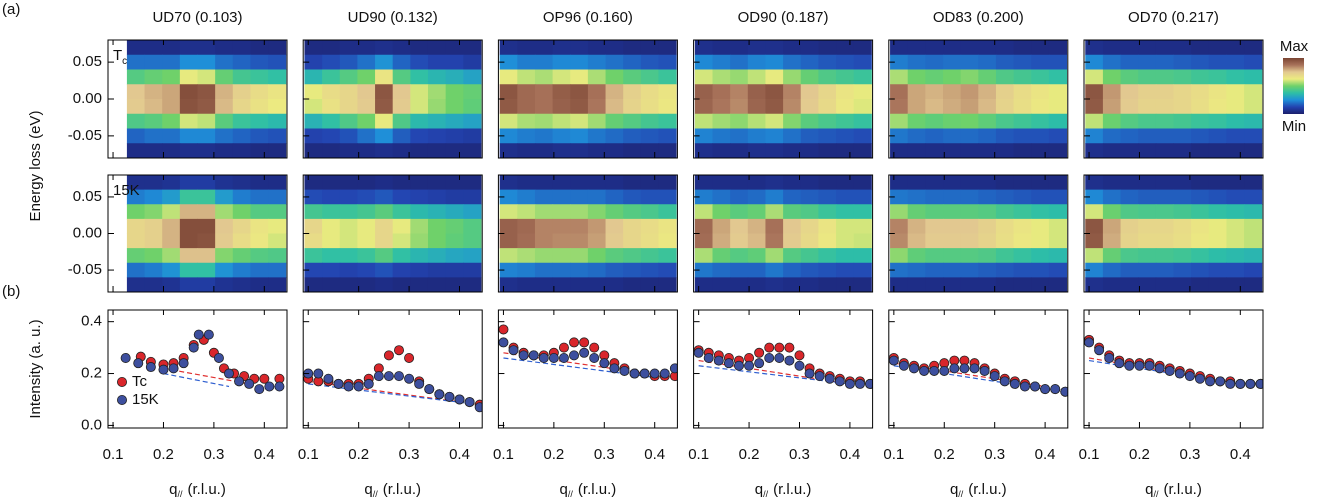  Describe the element at coordinates (1294, 126) in the screenshot. I see `colorbar-min-label: Min` at that location.